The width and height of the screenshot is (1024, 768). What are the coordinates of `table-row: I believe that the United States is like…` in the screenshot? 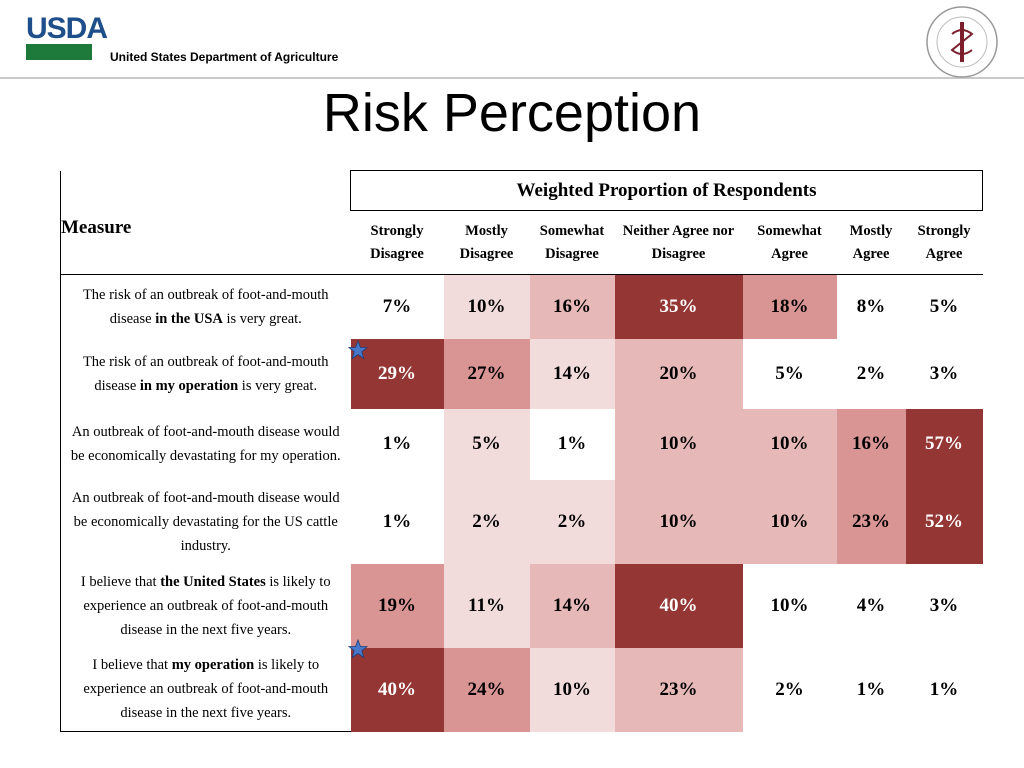 It's located at (521, 605).